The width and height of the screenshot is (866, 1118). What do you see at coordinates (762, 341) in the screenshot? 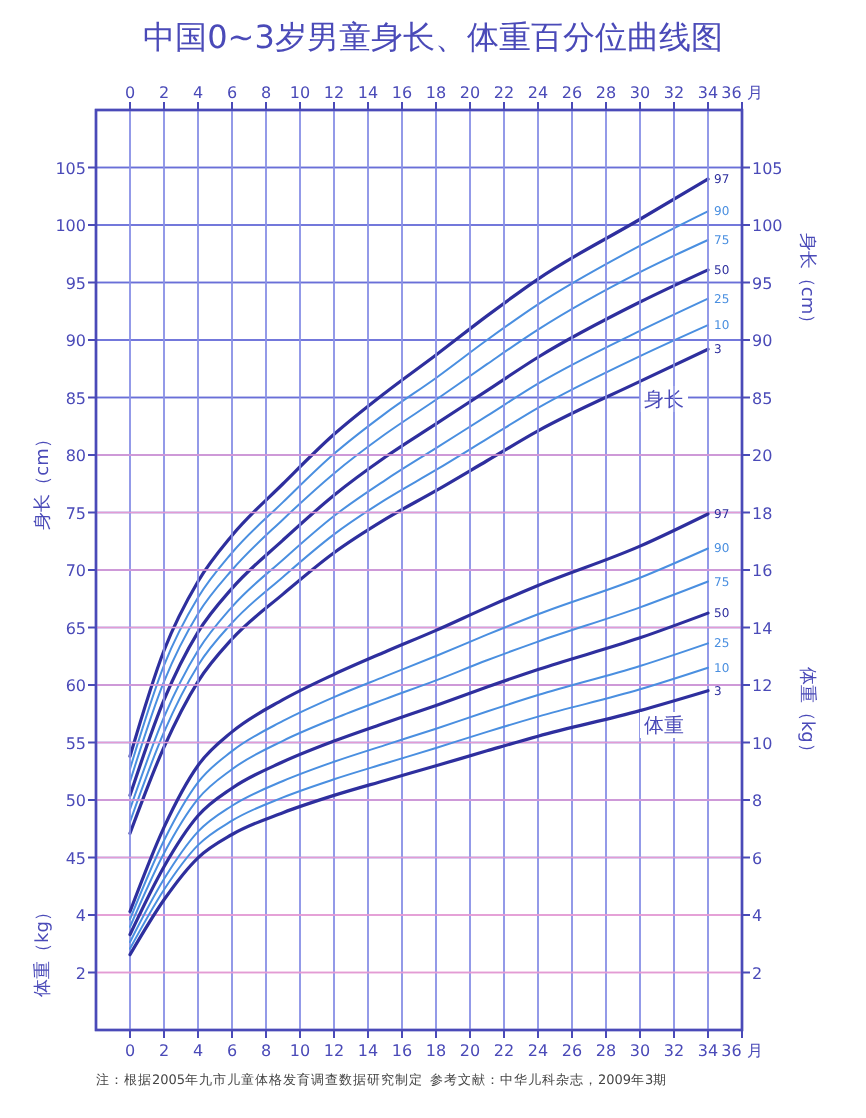
I see `y2-tick-label: 90` at bounding box center [762, 341].